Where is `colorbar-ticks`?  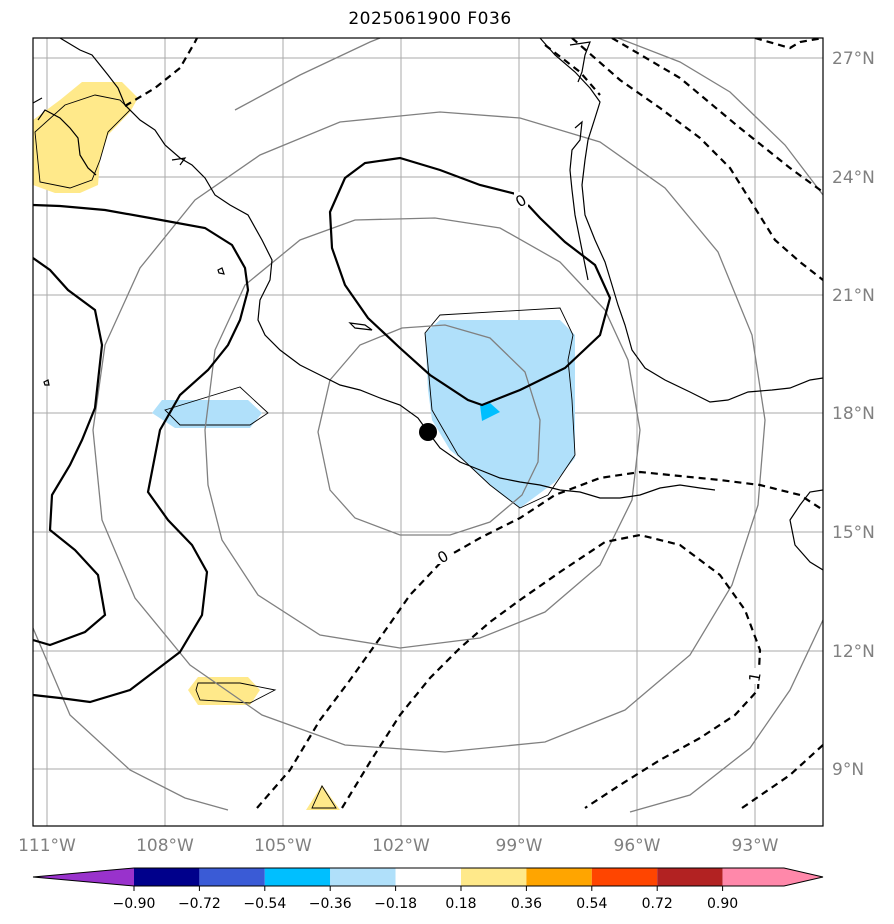 colorbar-ticks is located at coordinates (428, 888).